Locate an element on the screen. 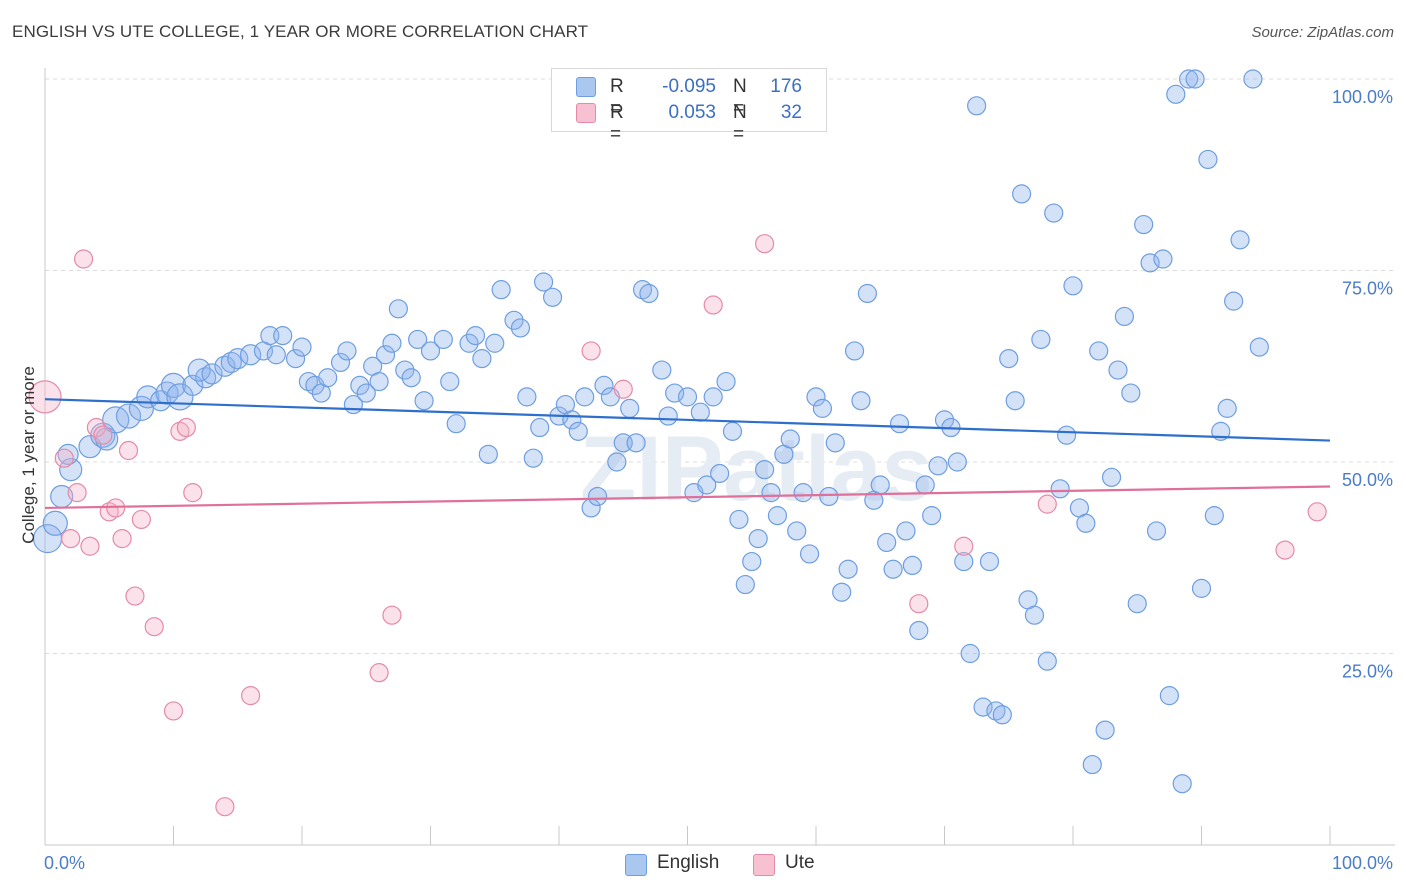 The height and width of the screenshot is (892, 1406). english-swatch is located at coordinates (586, 87).